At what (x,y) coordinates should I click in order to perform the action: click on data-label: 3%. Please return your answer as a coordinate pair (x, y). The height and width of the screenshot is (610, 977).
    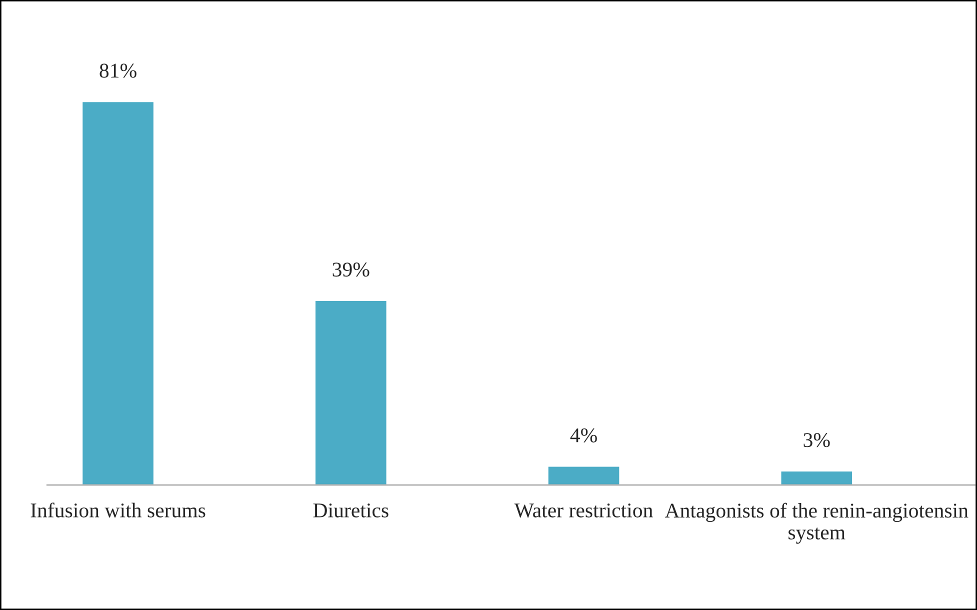
    Looking at the image, I should click on (817, 440).